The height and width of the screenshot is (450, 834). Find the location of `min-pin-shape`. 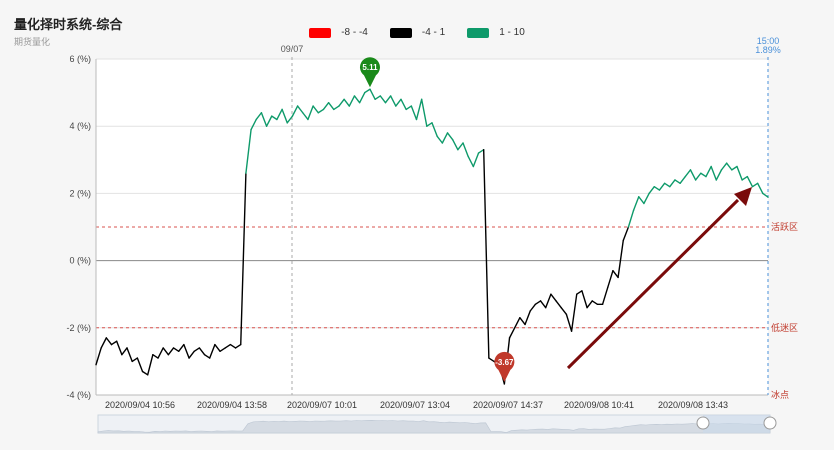

min-pin-shape is located at coordinates (504, 366).